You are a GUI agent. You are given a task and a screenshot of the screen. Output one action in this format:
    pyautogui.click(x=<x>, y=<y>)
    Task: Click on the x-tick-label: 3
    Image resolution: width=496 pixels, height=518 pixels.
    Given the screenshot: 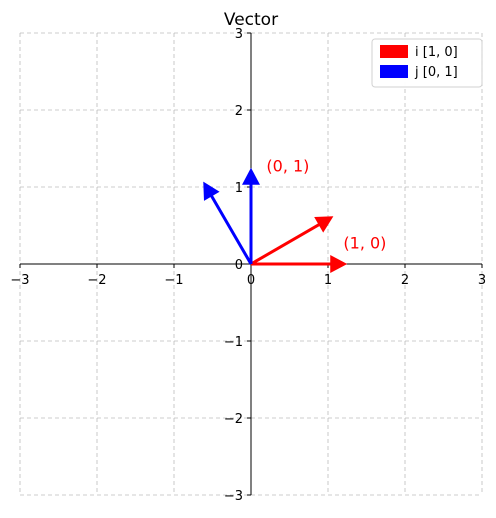 What is the action you would take?
    pyautogui.click(x=482, y=280)
    